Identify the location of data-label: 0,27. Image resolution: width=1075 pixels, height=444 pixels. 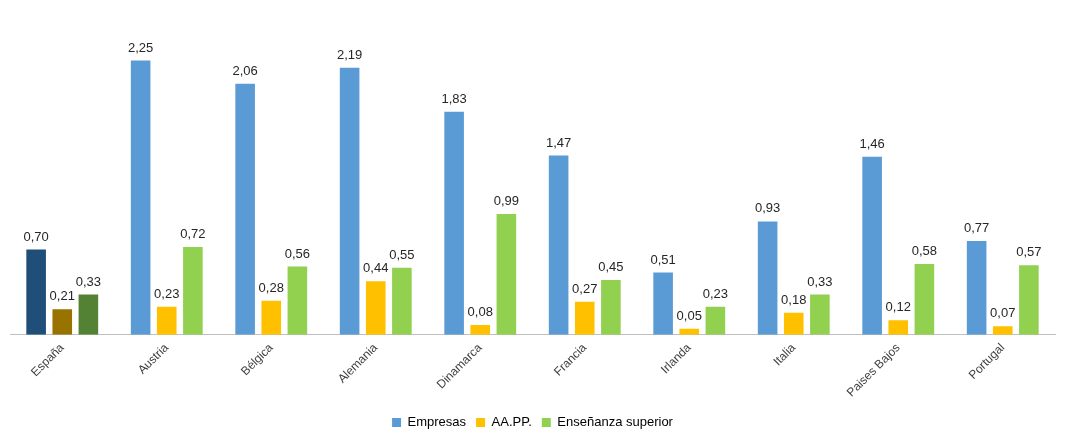
(585, 288).